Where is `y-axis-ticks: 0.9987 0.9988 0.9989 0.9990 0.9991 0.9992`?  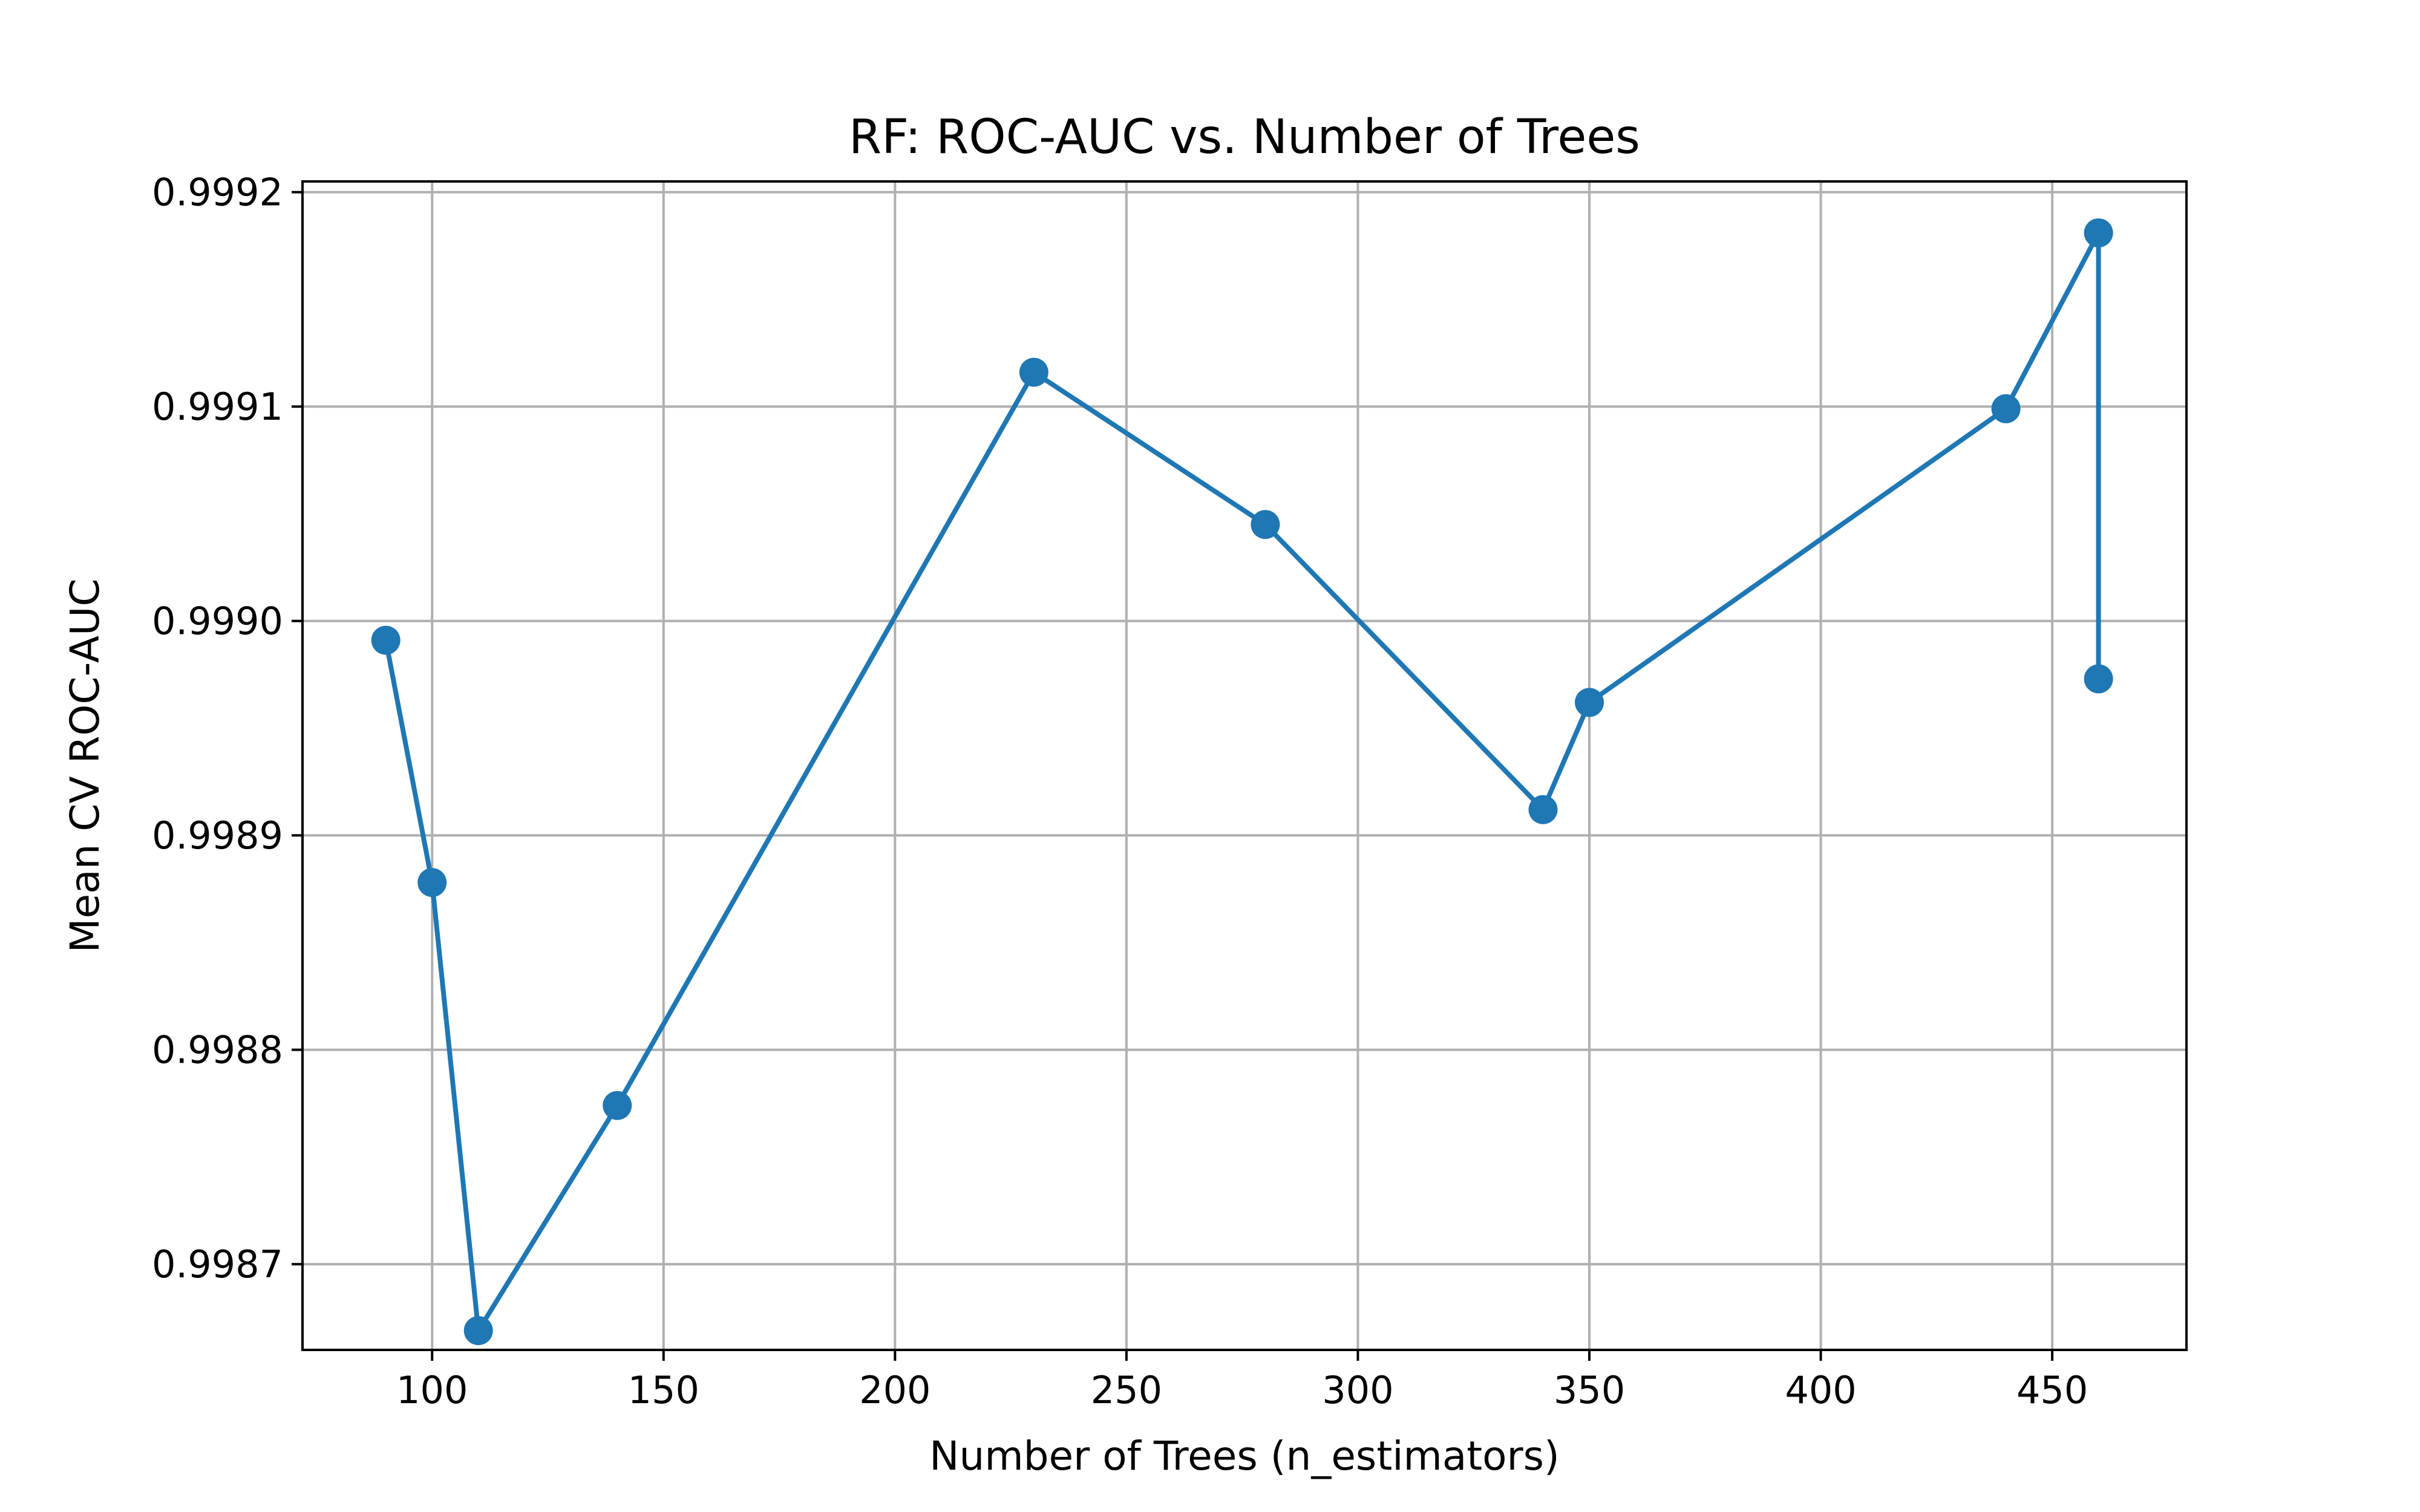
y-axis-ticks: 0.9987 0.9988 0.9989 0.9990 0.9991 0.9992 is located at coordinates (227, 728).